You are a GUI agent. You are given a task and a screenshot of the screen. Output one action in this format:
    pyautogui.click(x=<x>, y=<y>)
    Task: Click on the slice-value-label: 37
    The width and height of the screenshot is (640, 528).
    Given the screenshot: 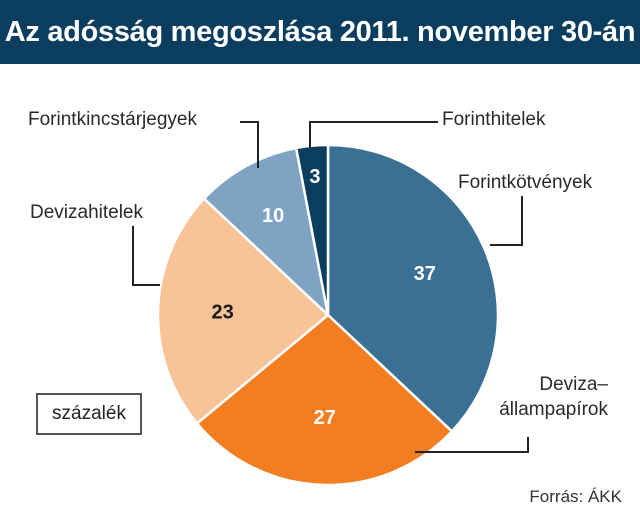 What is the action you would take?
    pyautogui.click(x=425, y=274)
    